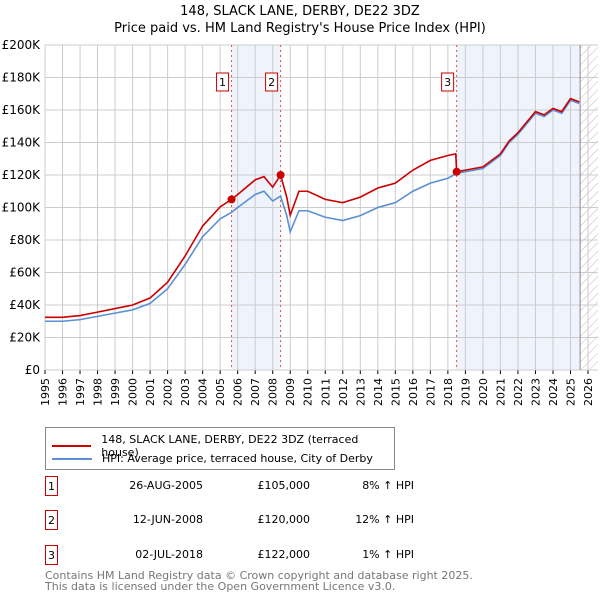  What do you see at coordinates (72, 446) in the screenshot?
I see `legend-swatch-property` at bounding box center [72, 446].